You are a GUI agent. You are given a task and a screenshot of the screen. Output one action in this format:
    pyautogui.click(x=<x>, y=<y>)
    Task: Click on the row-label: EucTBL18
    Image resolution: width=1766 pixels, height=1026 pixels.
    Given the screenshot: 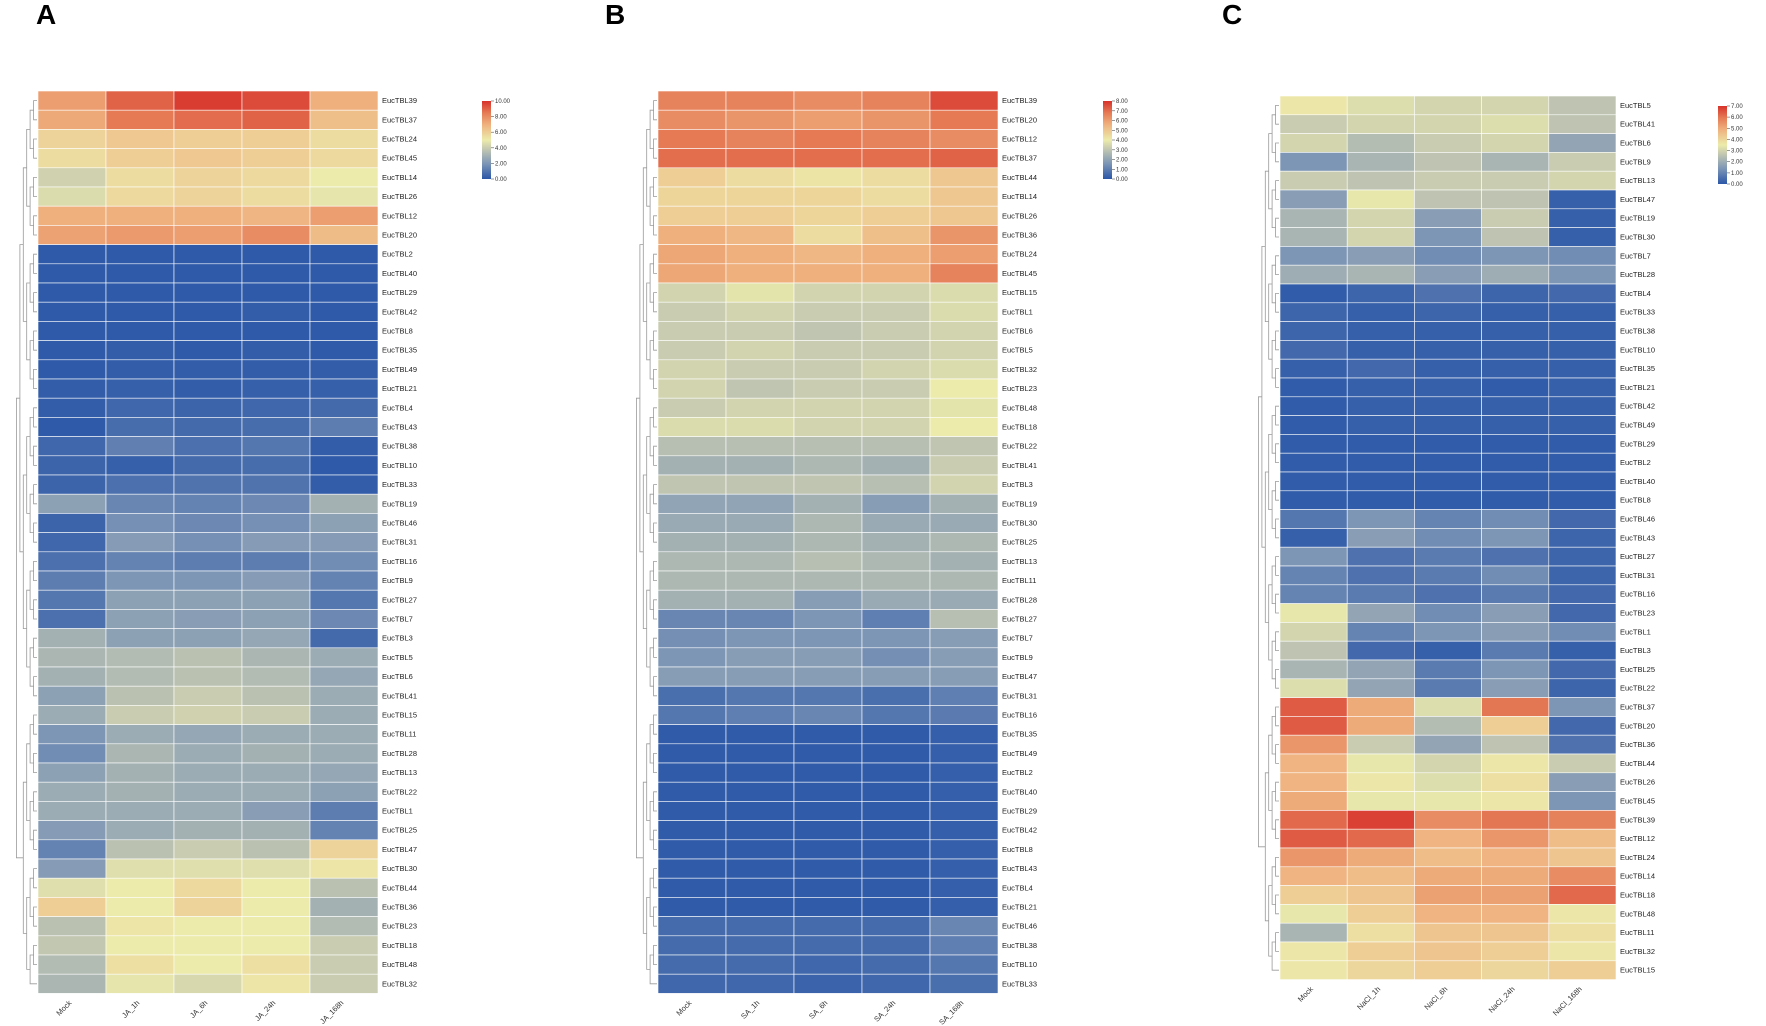 What is the action you would take?
    pyautogui.click(x=1637, y=895)
    